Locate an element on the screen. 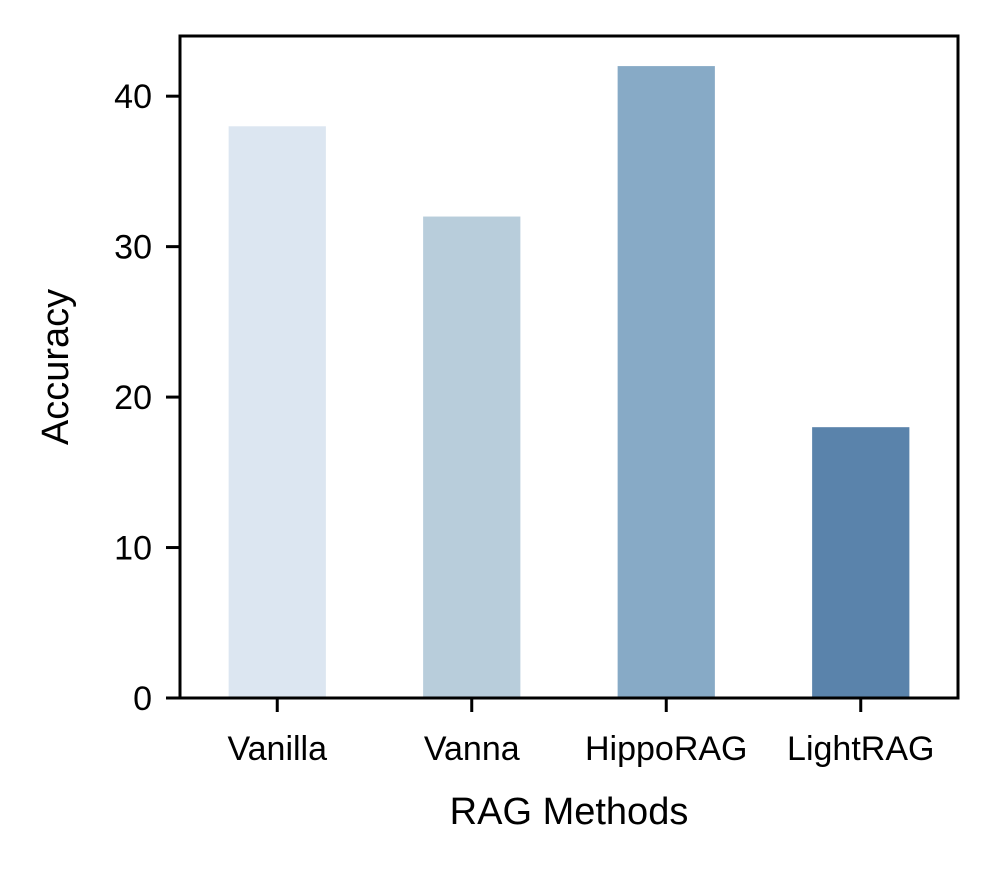 The height and width of the screenshot is (877, 996). x-axis-ticks: Vanilla Vanna HippoRAG LightRAG is located at coordinates (580, 733).